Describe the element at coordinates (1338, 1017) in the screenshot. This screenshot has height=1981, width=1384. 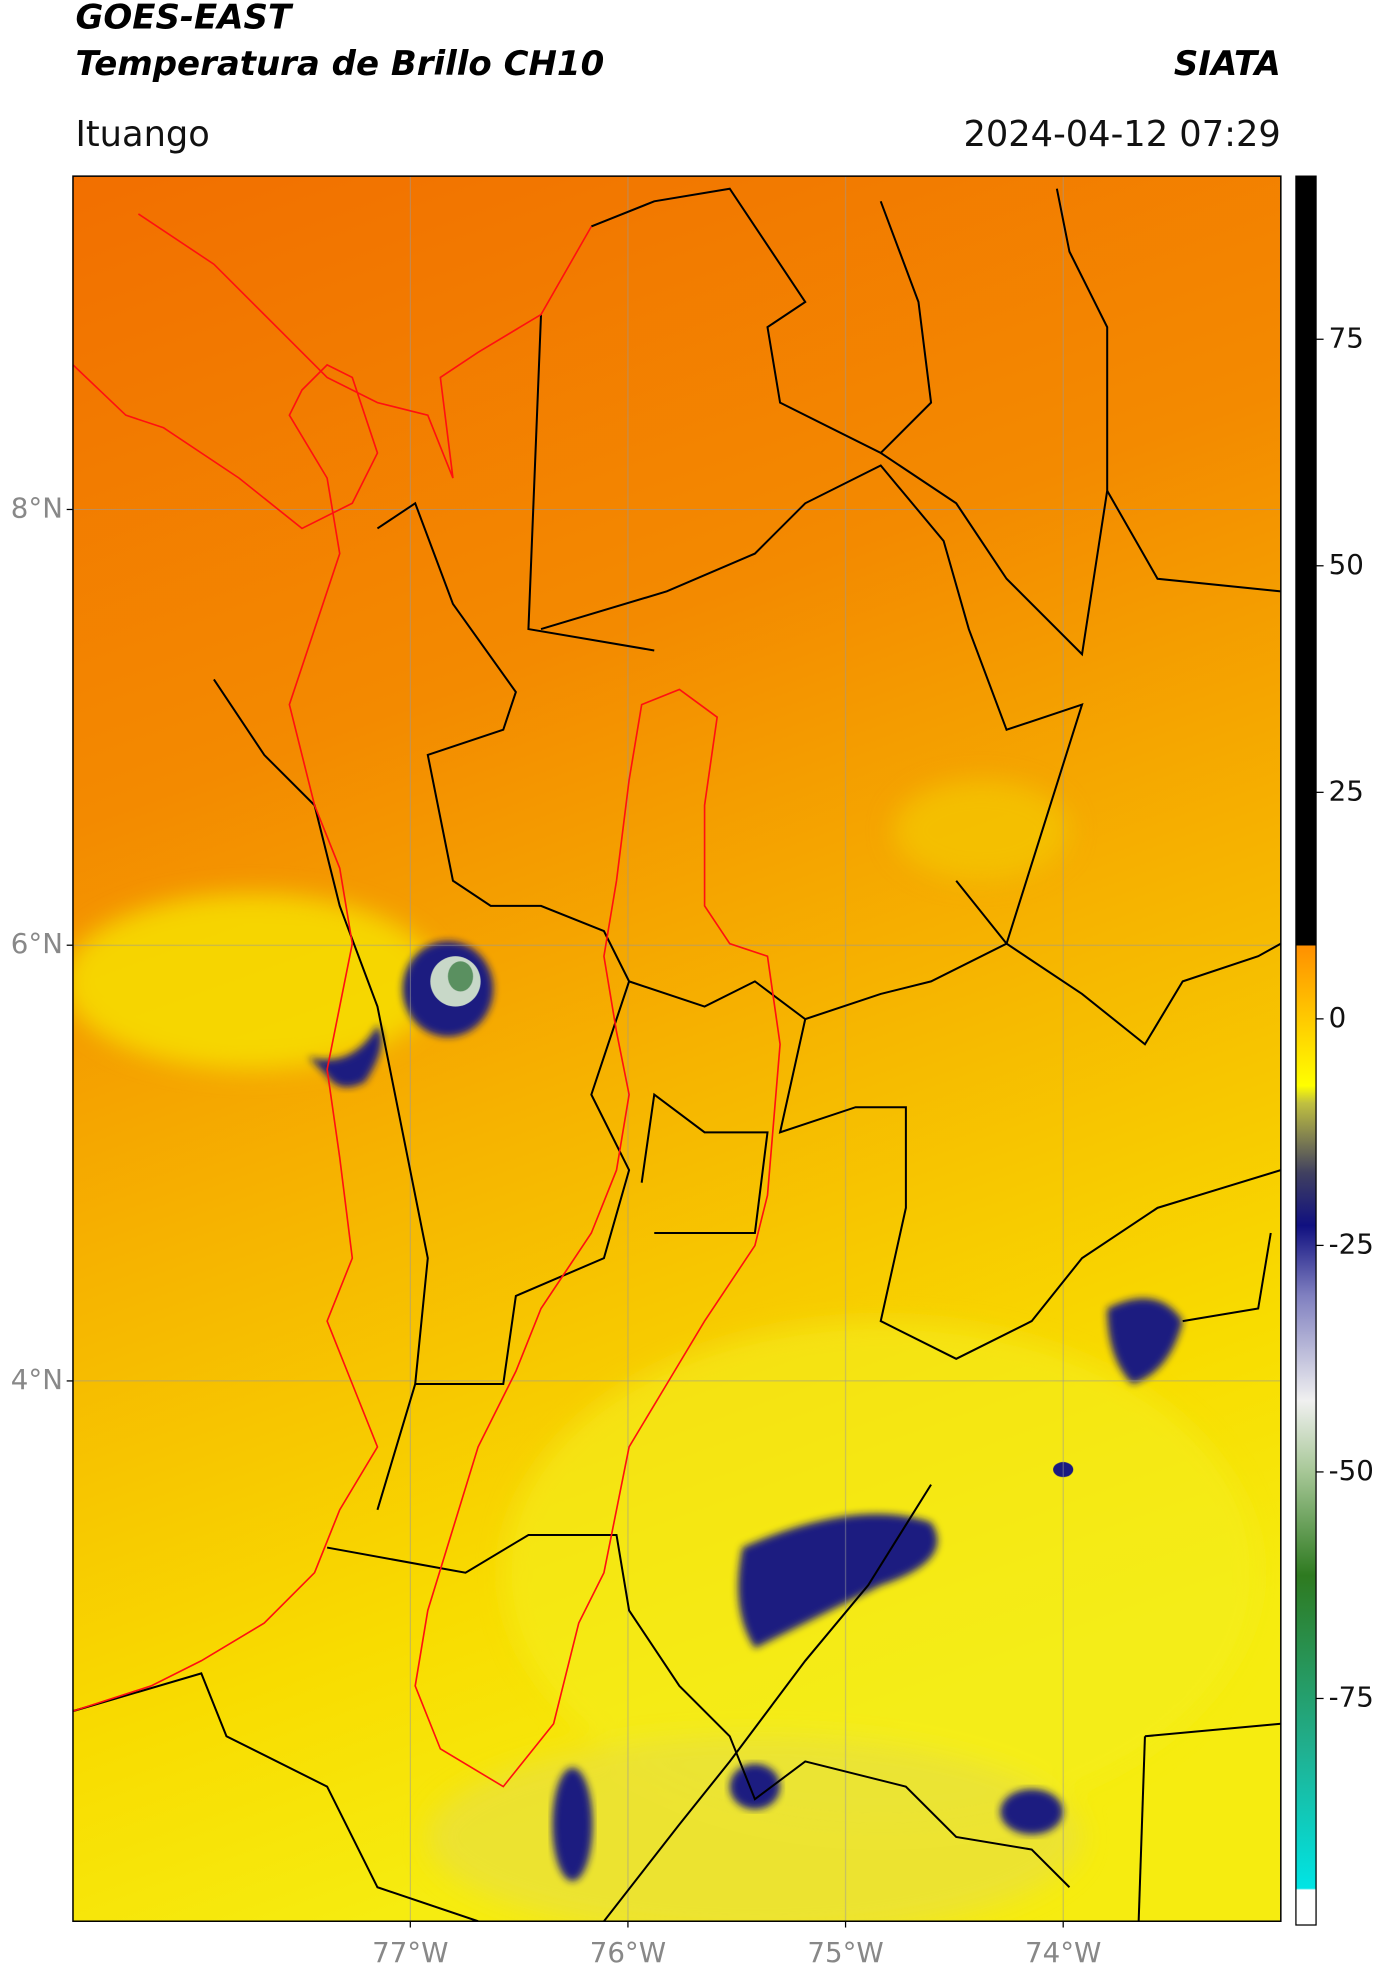
I see `colorbar-label: 0` at that location.